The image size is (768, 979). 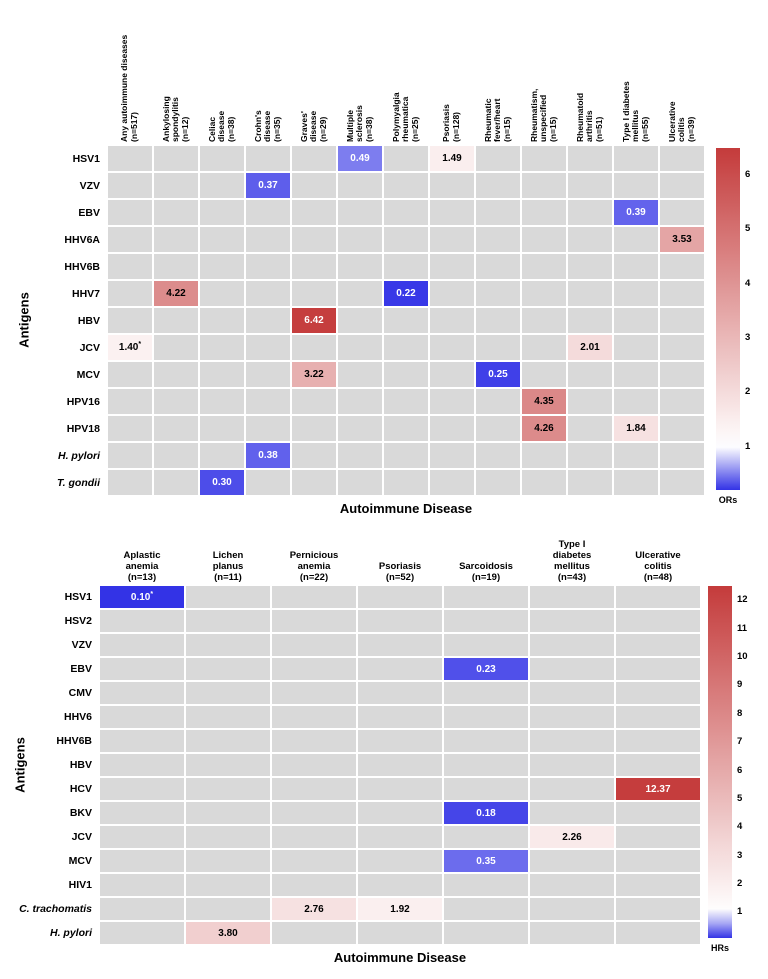 I want to click on column-label-text: Psoriasis (n=52), so click(x=400, y=572).